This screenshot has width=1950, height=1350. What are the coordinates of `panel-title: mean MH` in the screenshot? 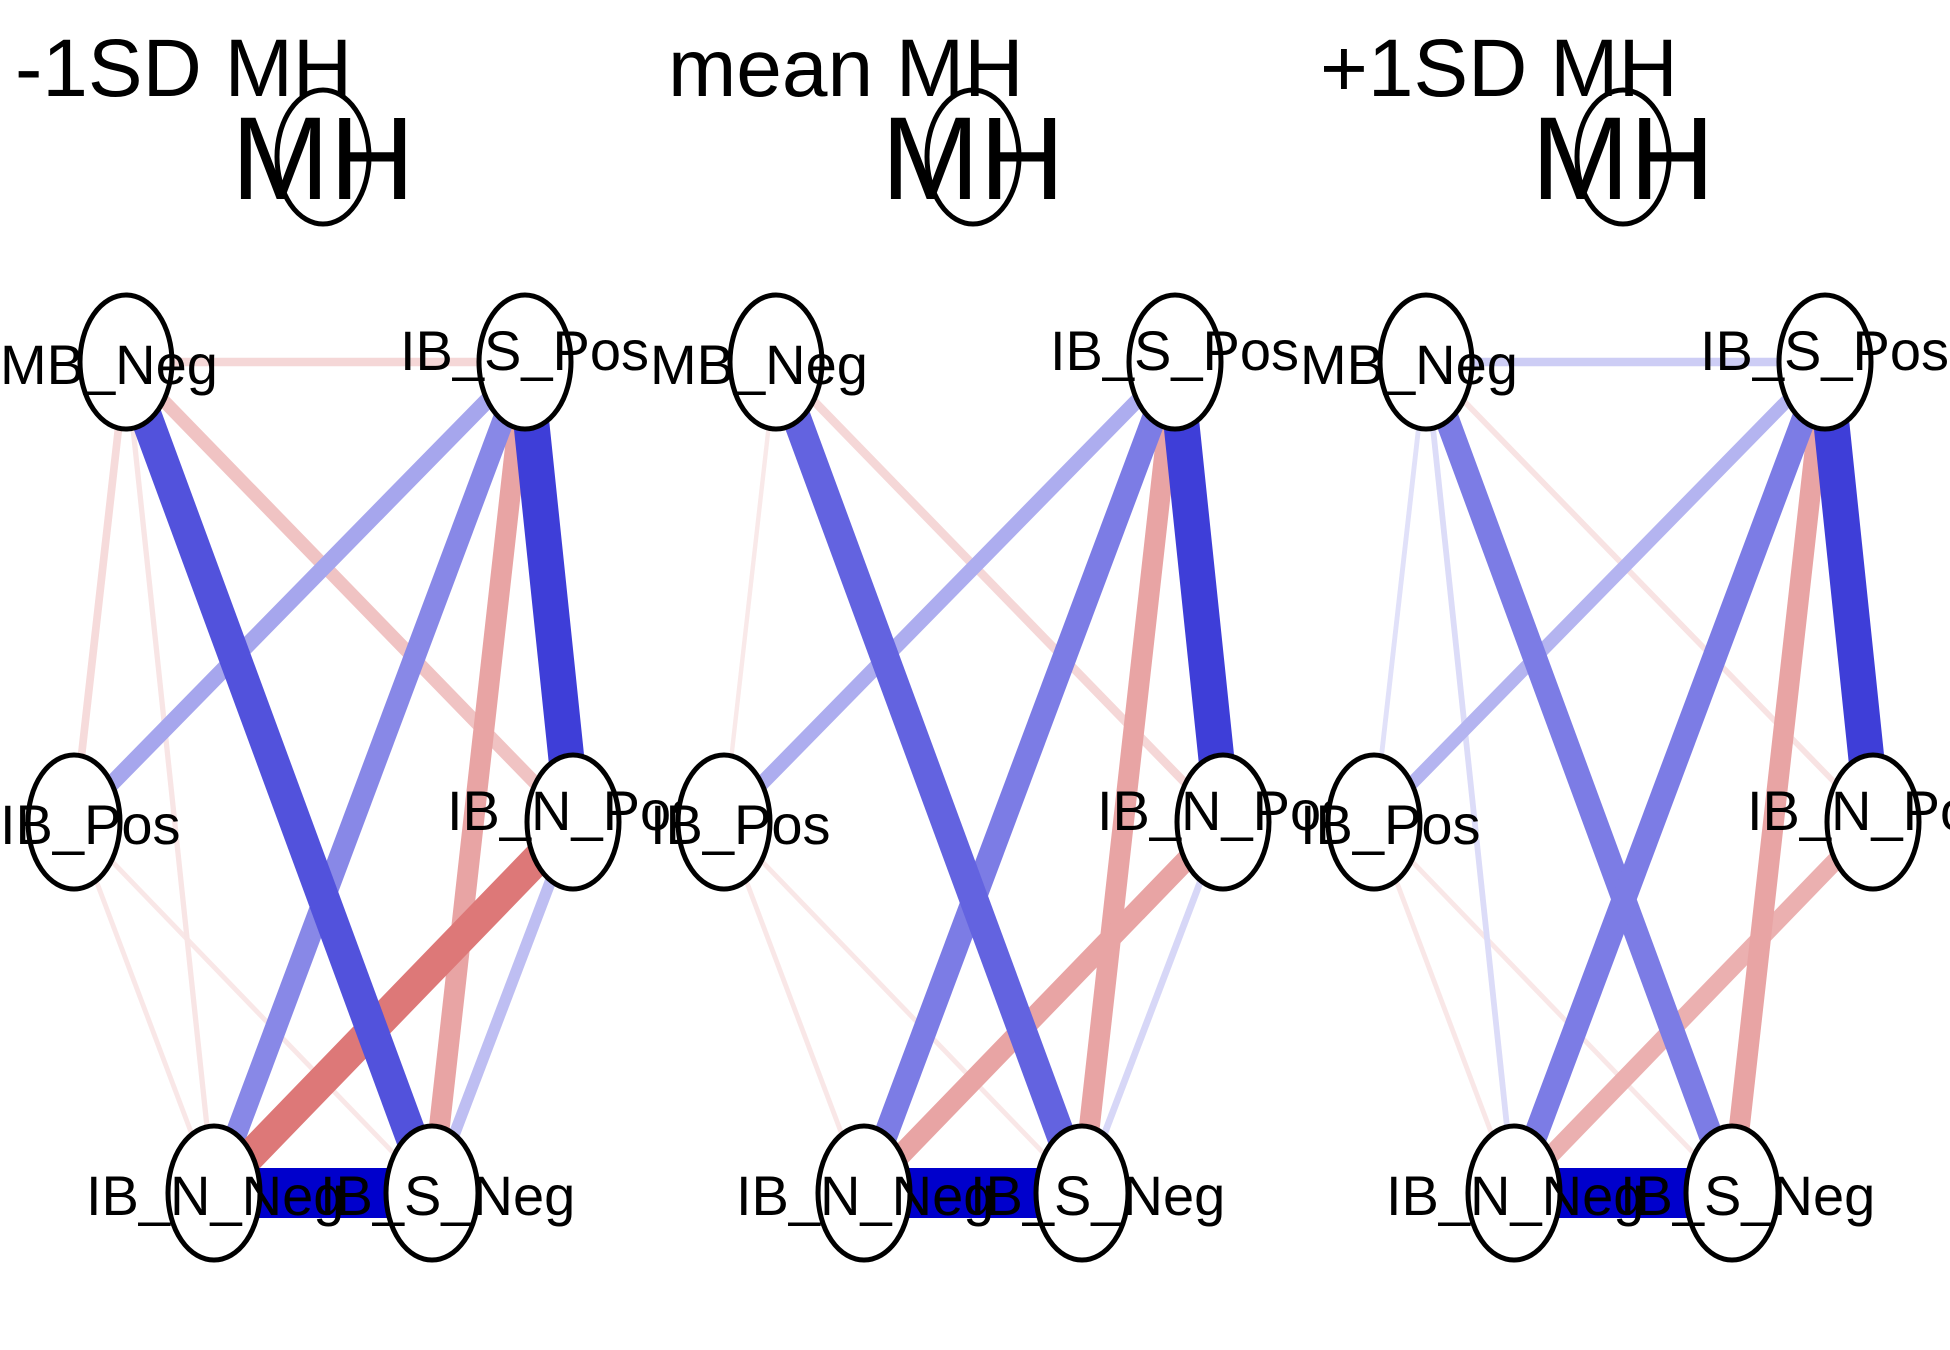 It's located at (845, 68).